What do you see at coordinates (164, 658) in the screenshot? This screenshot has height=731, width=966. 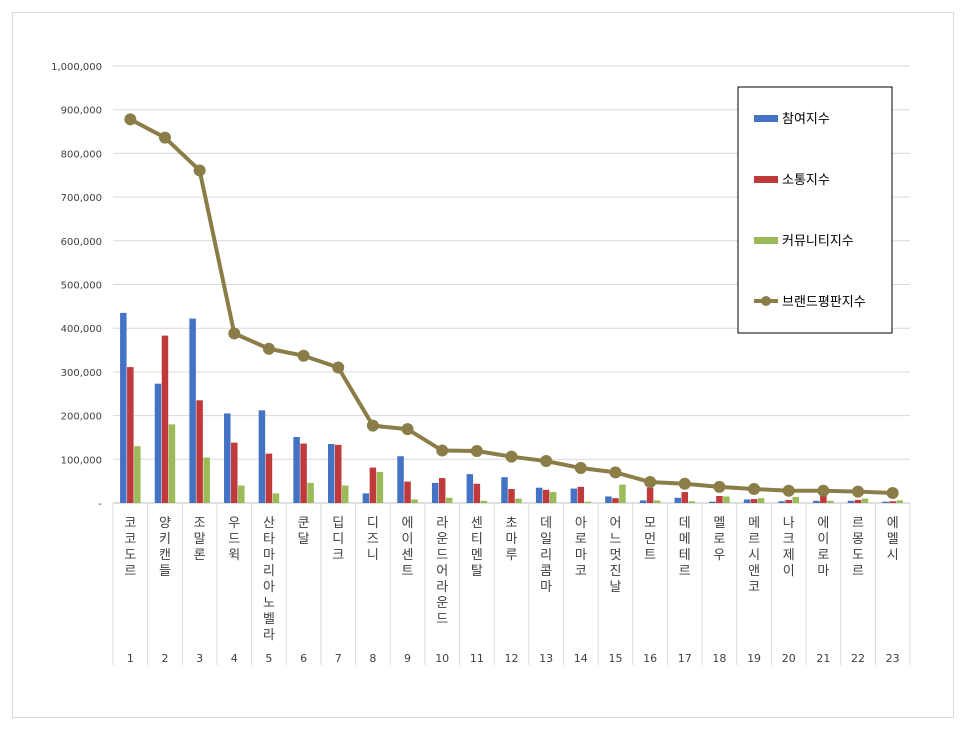 I see `rank-label: 2` at bounding box center [164, 658].